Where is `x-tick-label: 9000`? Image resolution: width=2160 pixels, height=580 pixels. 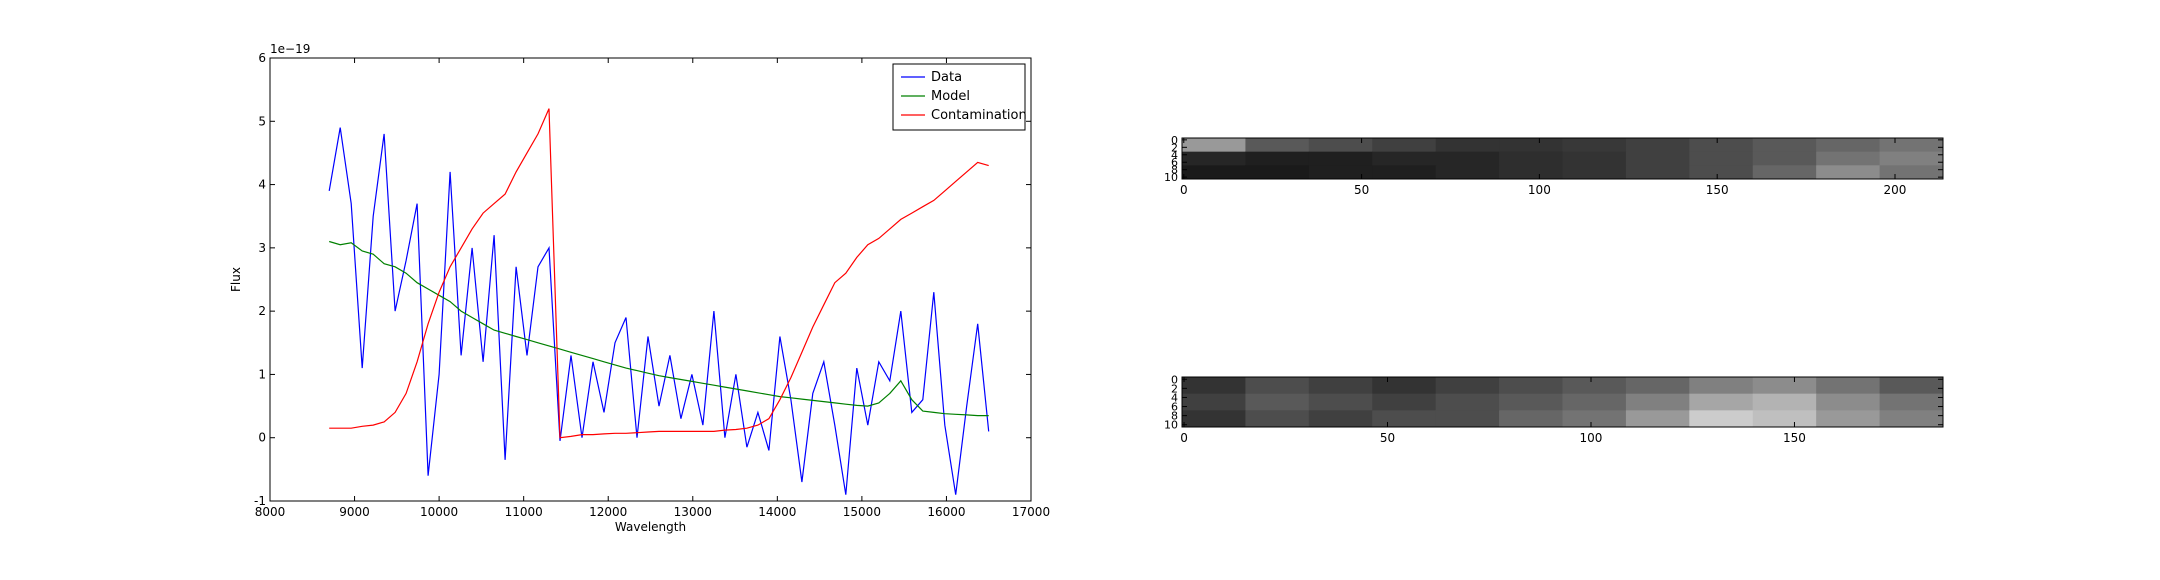
x-tick-label: 9000 is located at coordinates (354, 512).